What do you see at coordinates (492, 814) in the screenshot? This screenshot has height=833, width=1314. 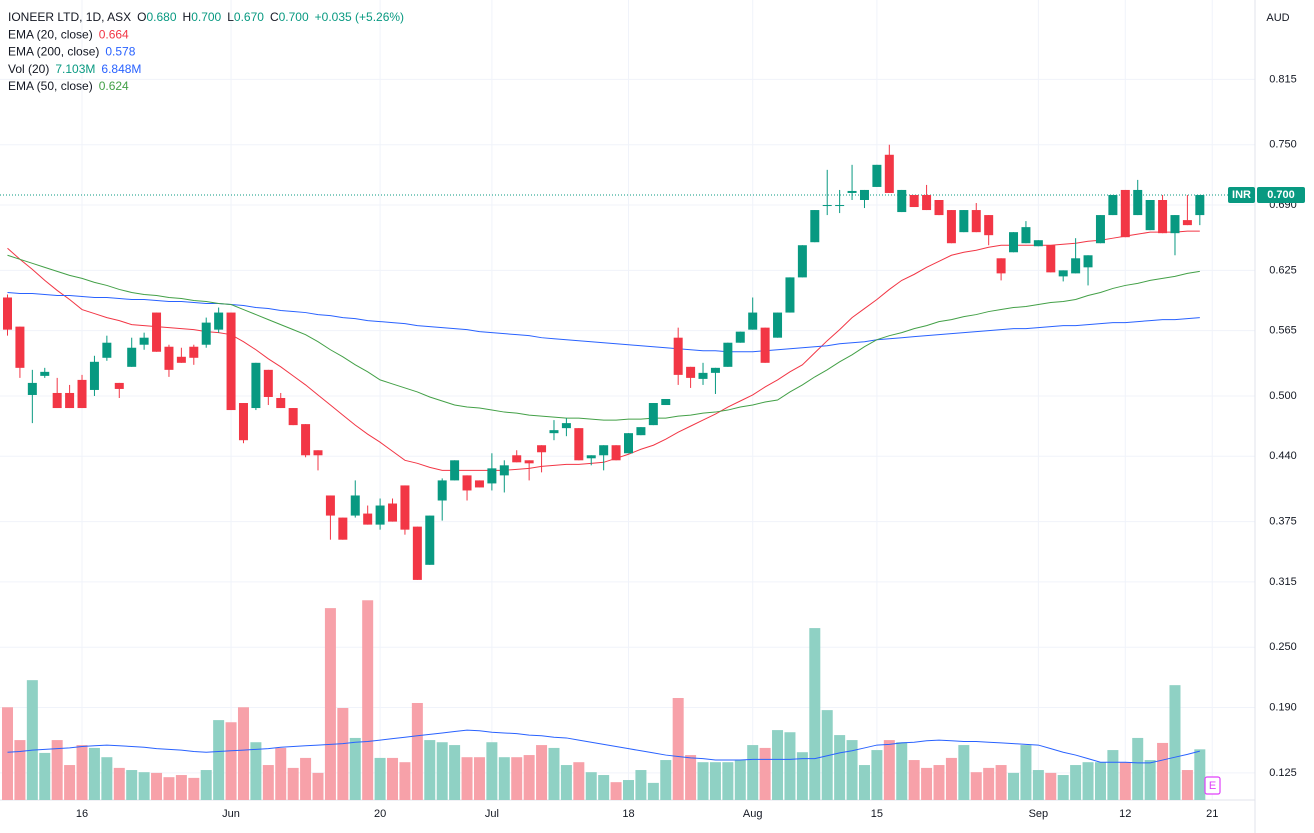 I see `x-tick-label: Jul` at bounding box center [492, 814].